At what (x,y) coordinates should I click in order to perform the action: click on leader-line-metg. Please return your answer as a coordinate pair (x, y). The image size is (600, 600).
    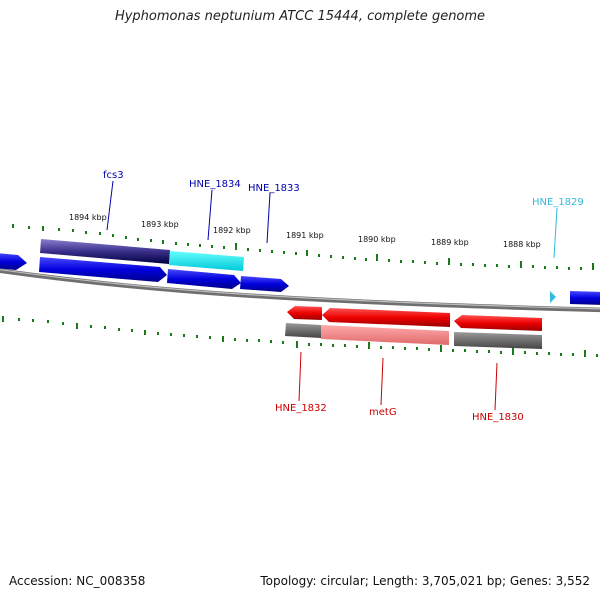
    Looking at the image, I should click on (382, 381).